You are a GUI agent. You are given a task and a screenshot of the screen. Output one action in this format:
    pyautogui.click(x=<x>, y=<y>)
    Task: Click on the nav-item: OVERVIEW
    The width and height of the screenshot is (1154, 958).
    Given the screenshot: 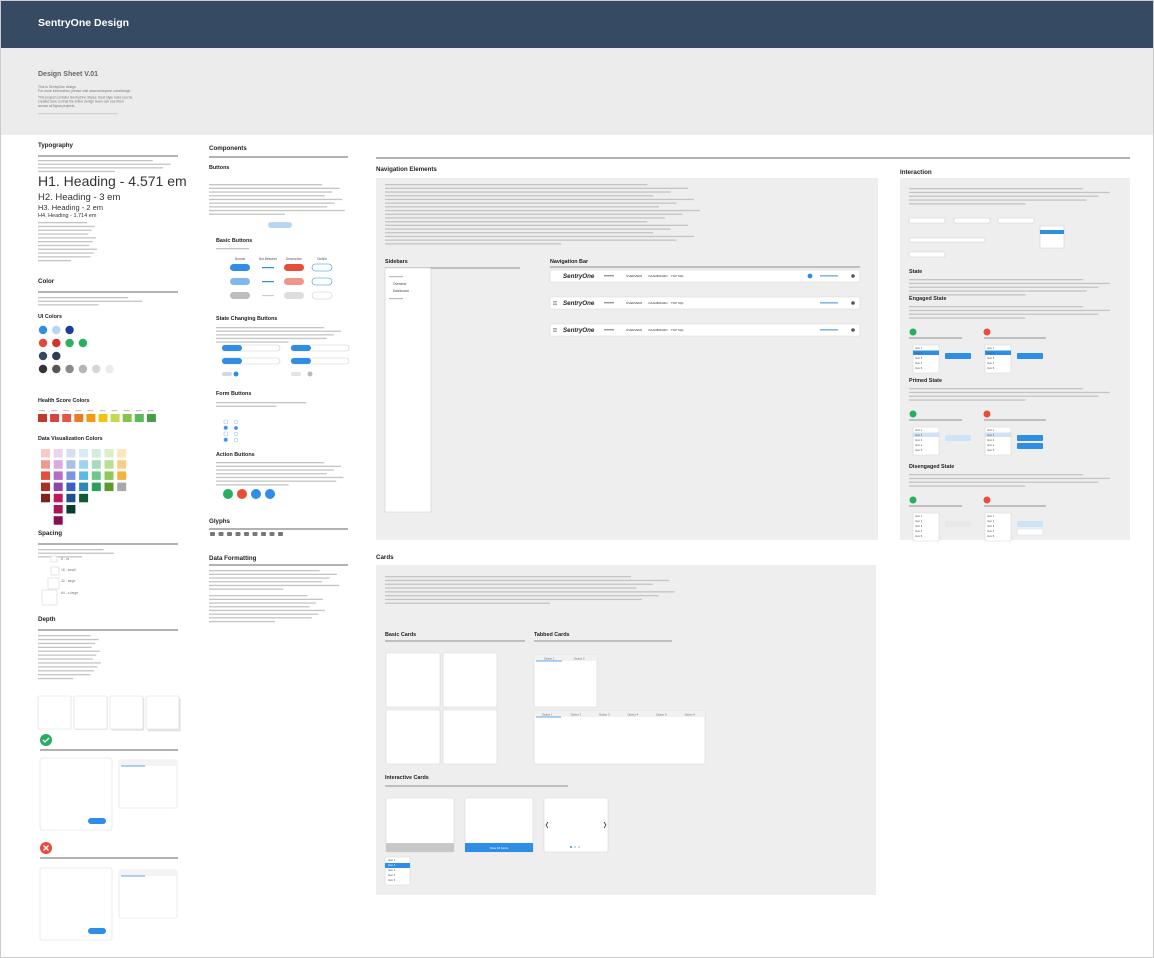 What is the action you would take?
    pyautogui.click(x=634, y=330)
    